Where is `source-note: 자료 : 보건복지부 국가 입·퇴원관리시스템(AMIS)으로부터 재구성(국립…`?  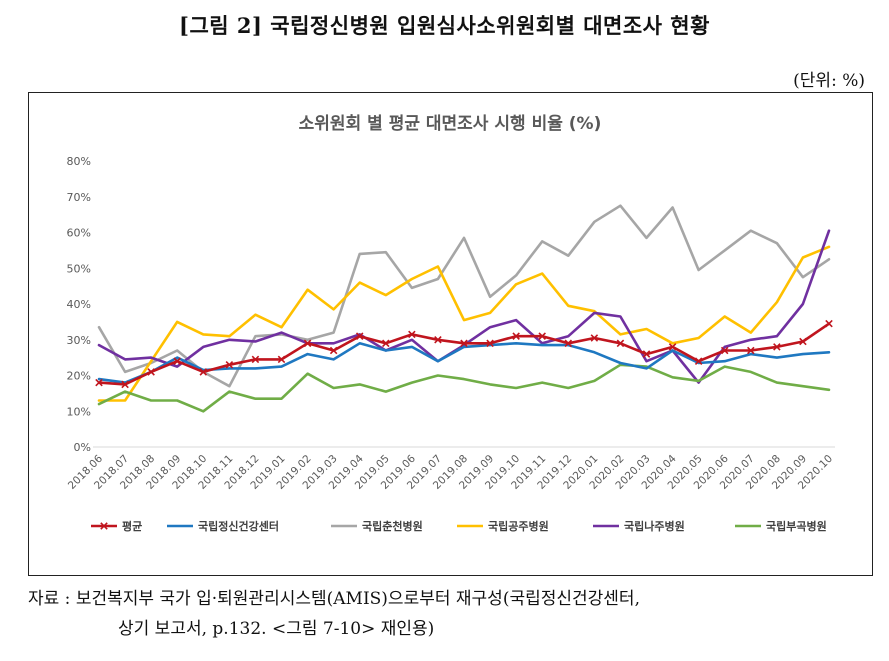 source-note: 자료 : 보건복지부 국가 입·퇴원관리시스템(AMIS)으로부터 재구성(국립… is located at coordinates (334, 614).